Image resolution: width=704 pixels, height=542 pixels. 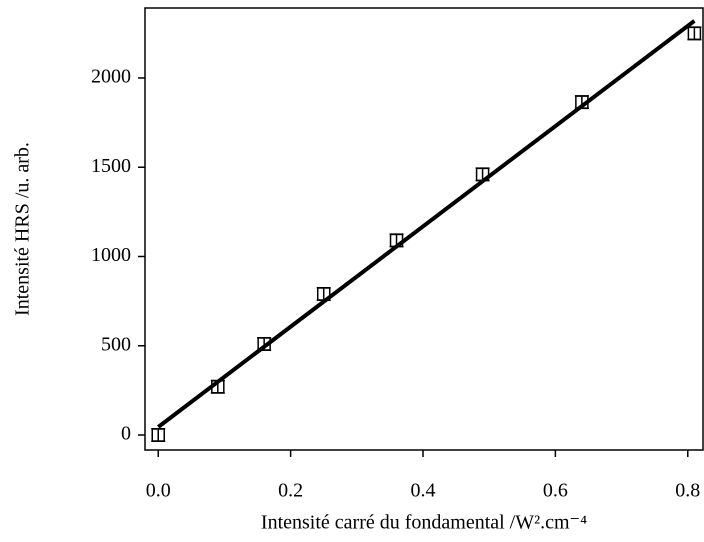 I want to click on x-tick-label: 0.4, so click(x=423, y=491).